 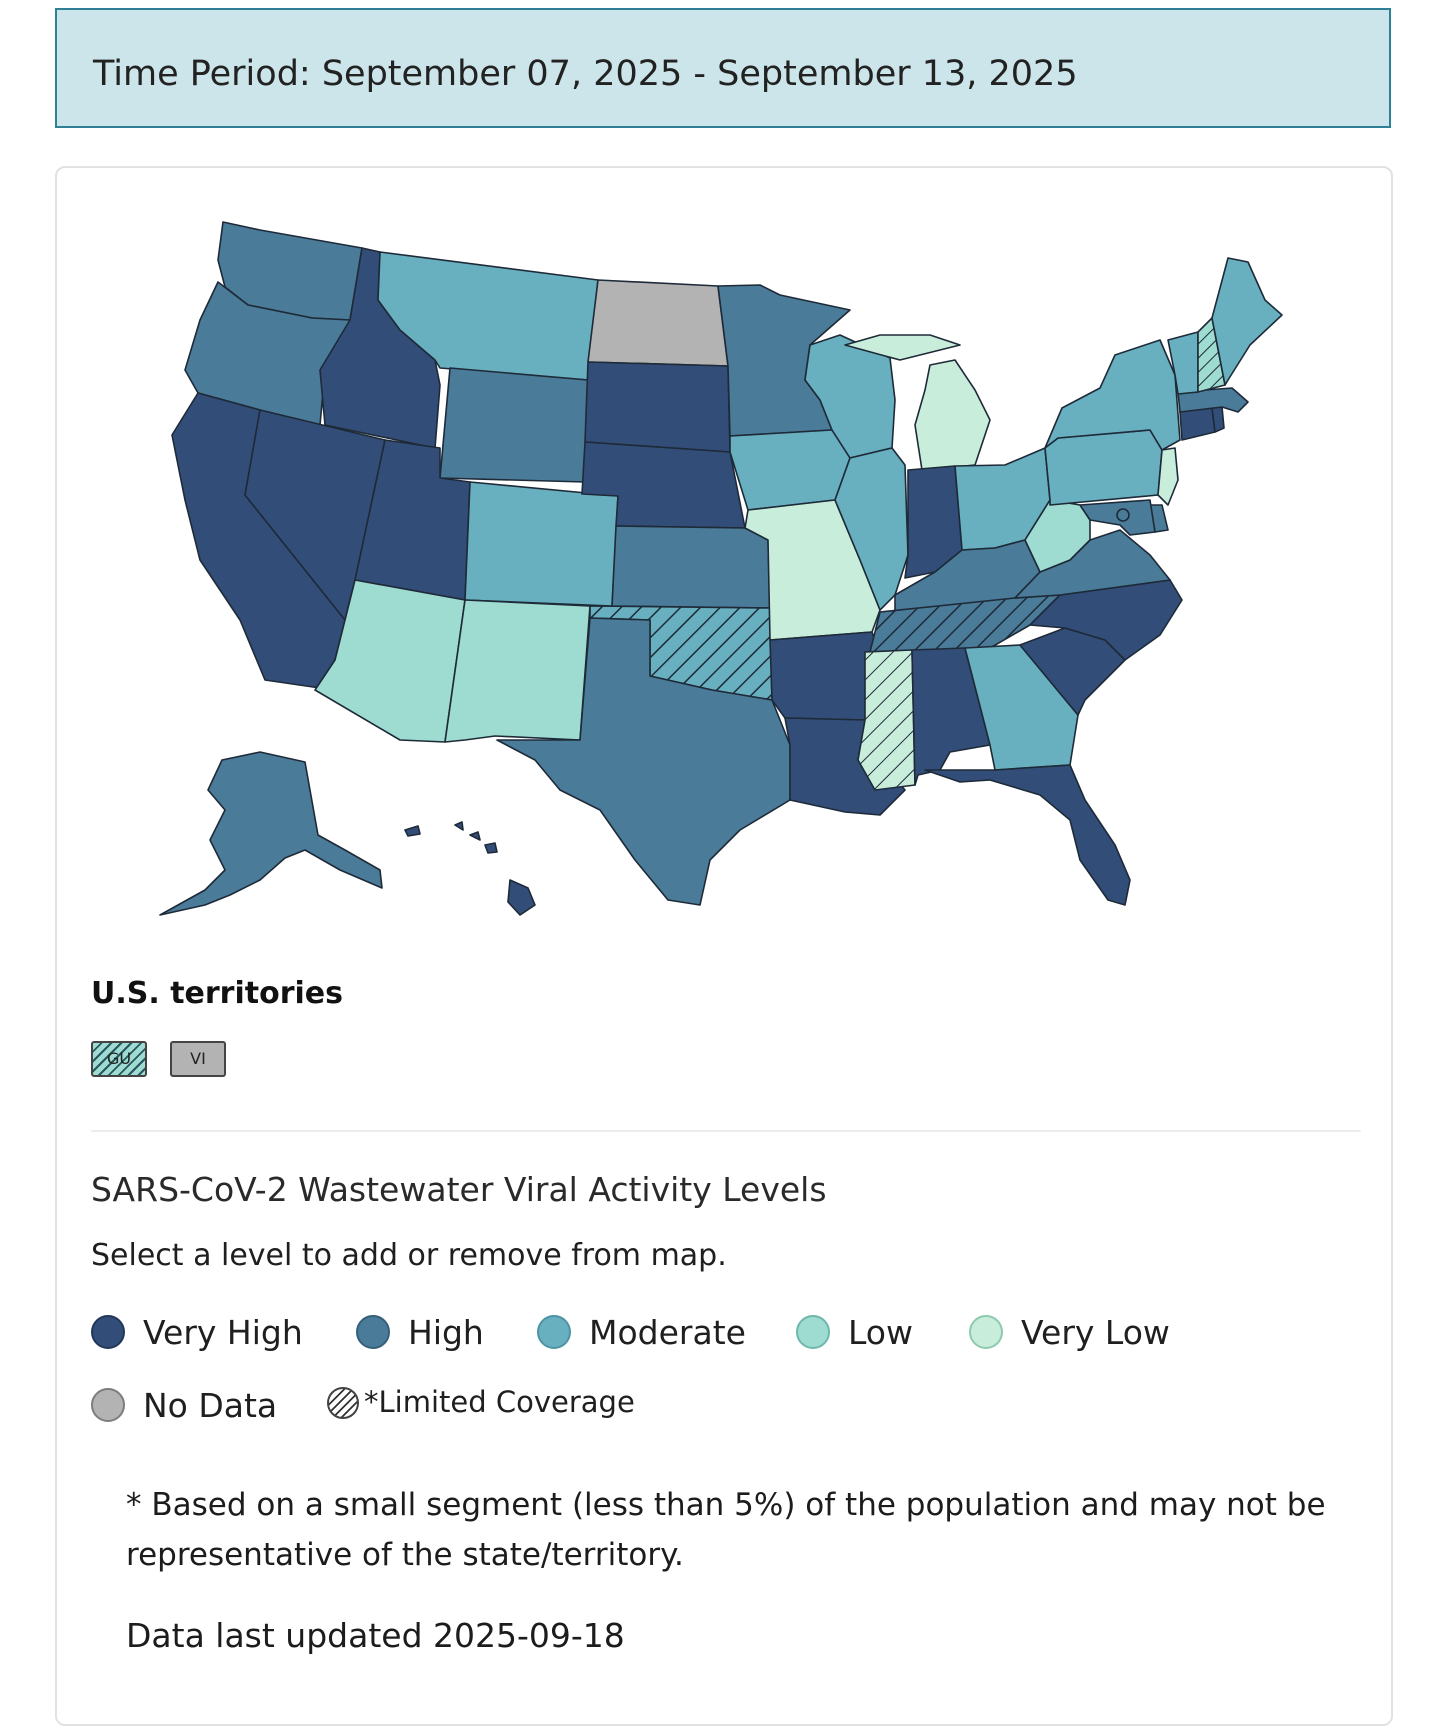 I want to click on state-ri, so click(x=1218, y=419).